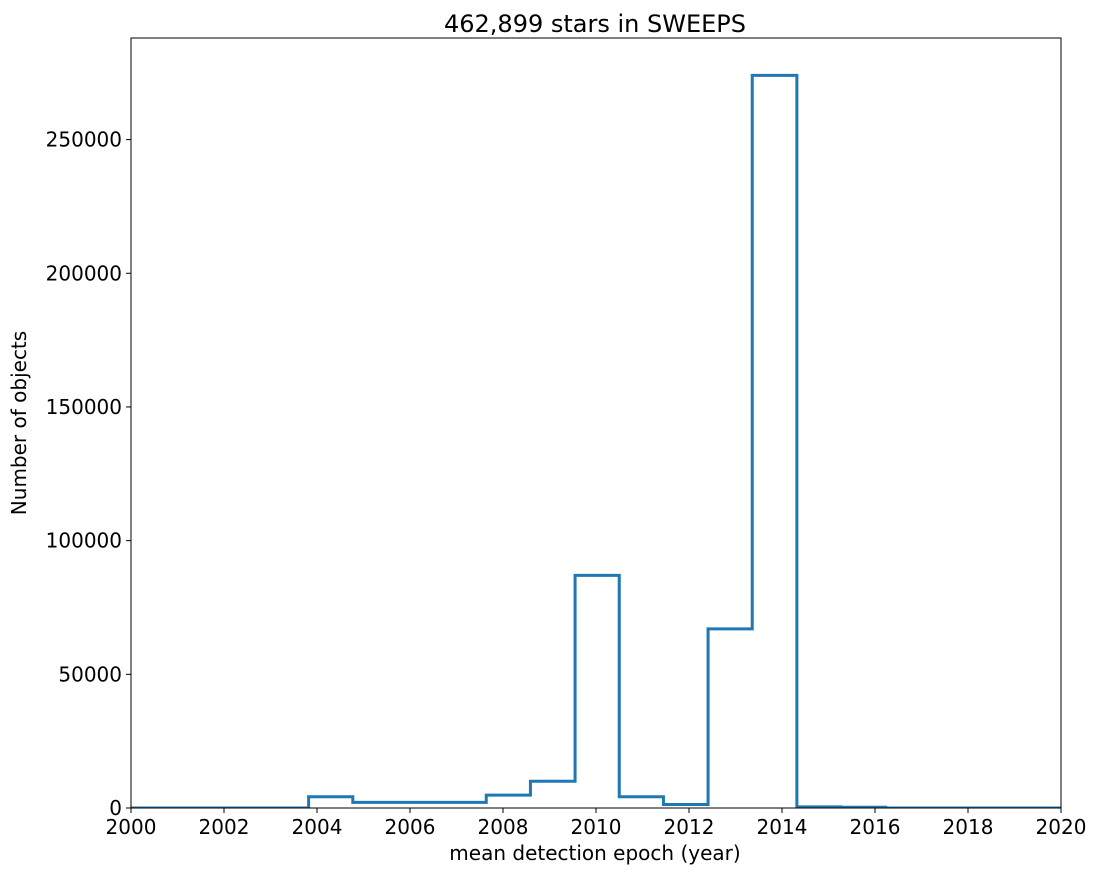 This screenshot has width=1099, height=873. What do you see at coordinates (596, 827) in the screenshot?
I see `x-tick-label: 2010` at bounding box center [596, 827].